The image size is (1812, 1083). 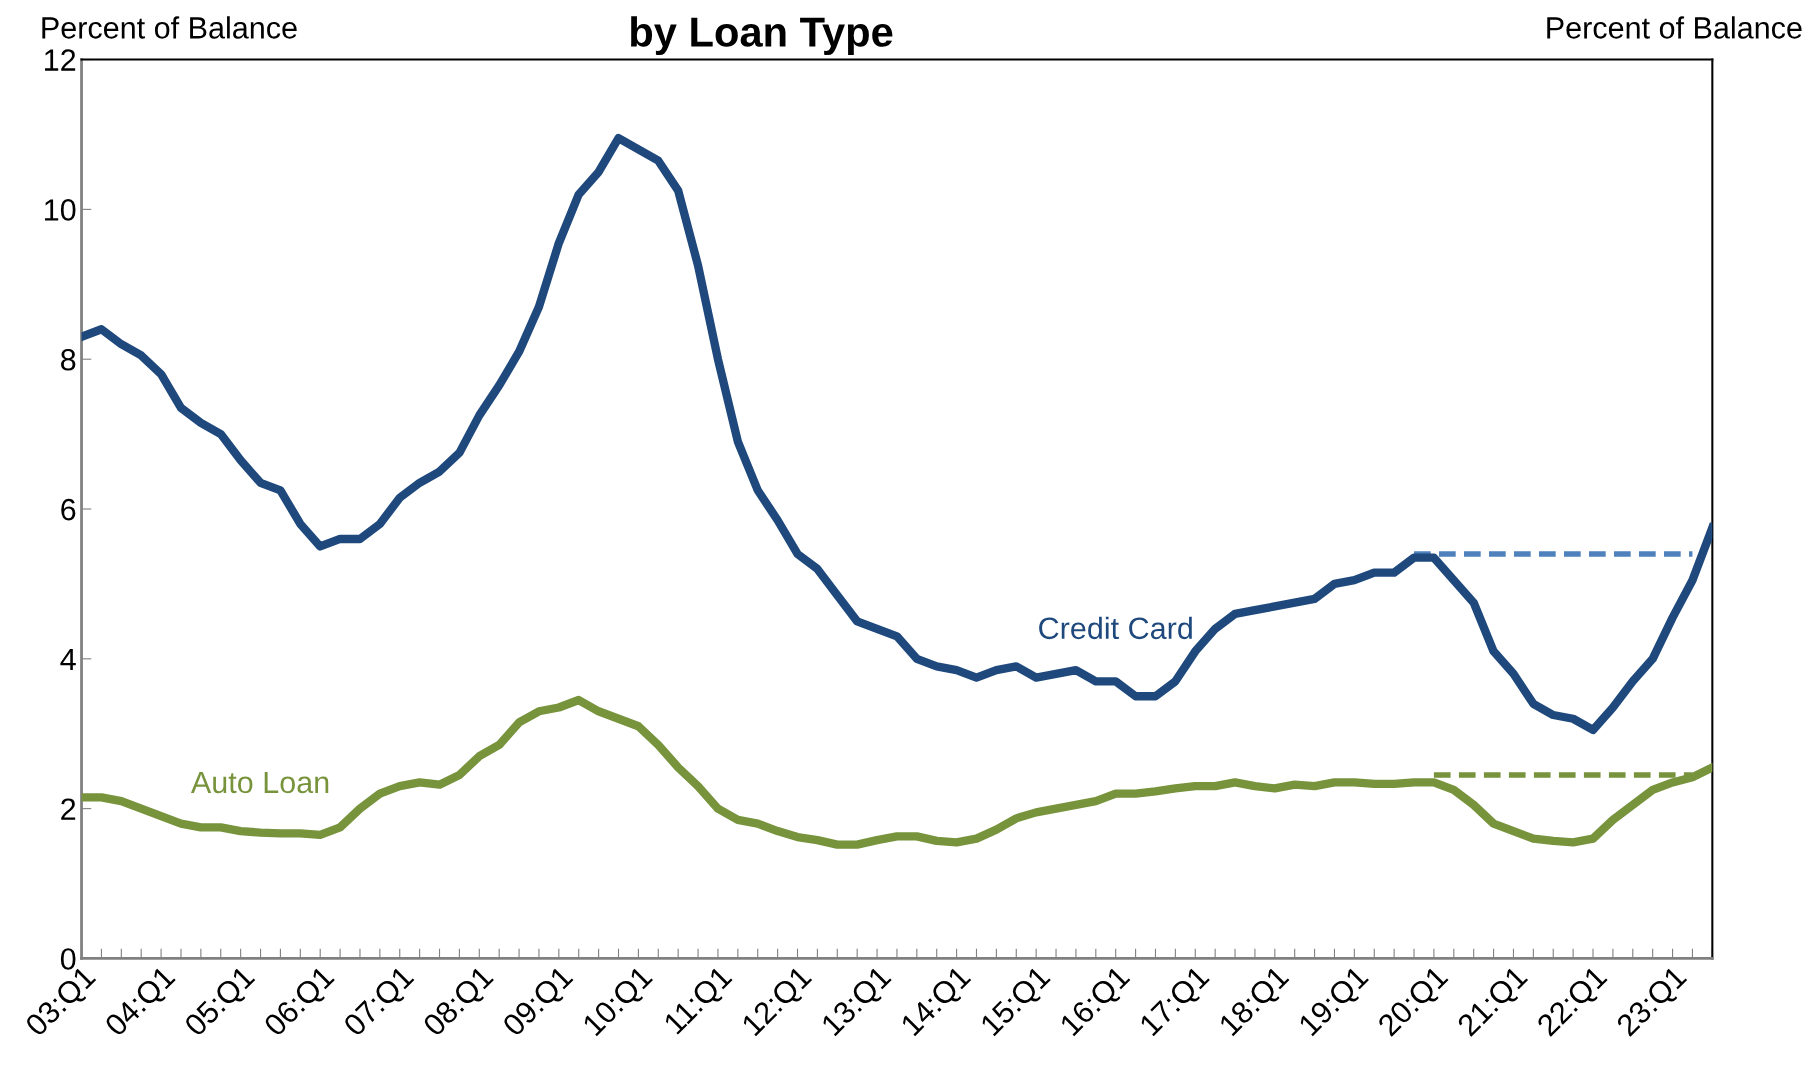 What do you see at coordinates (68, 659) in the screenshot?
I see `y-tick-label: 4` at bounding box center [68, 659].